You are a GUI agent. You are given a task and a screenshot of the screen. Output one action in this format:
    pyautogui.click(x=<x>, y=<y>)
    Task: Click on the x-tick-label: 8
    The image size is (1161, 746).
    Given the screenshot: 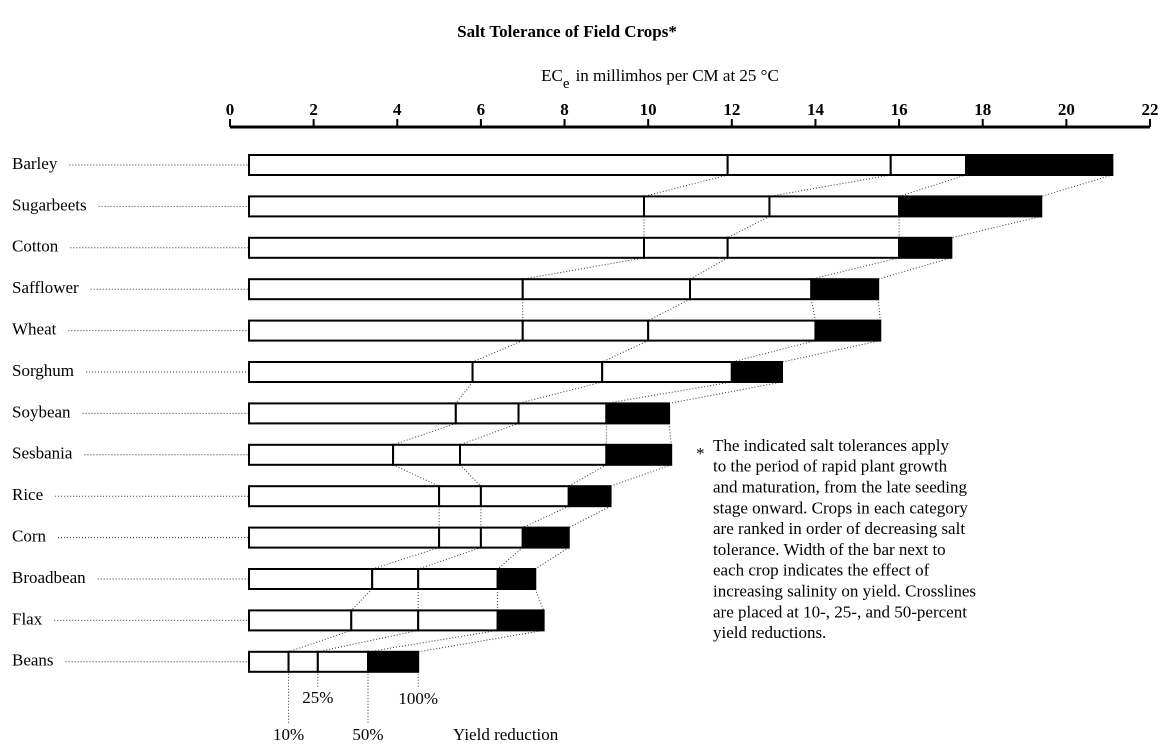 What is the action you would take?
    pyautogui.click(x=564, y=109)
    